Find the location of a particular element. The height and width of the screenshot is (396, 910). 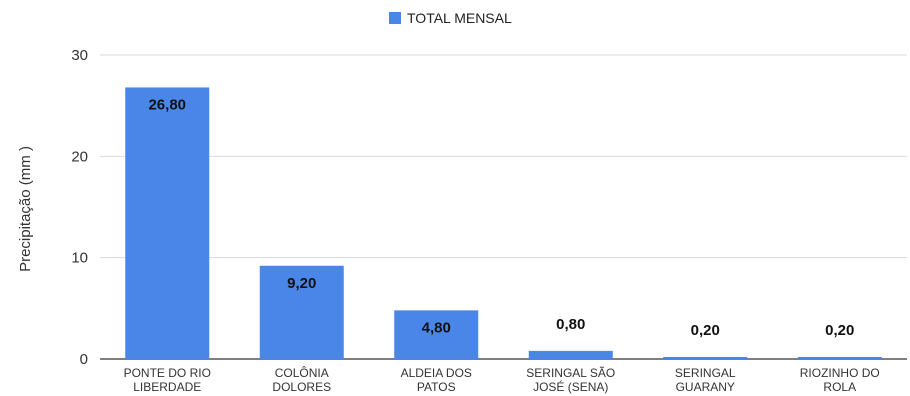

legend: TOTAL MENSAL is located at coordinates (450, 18).